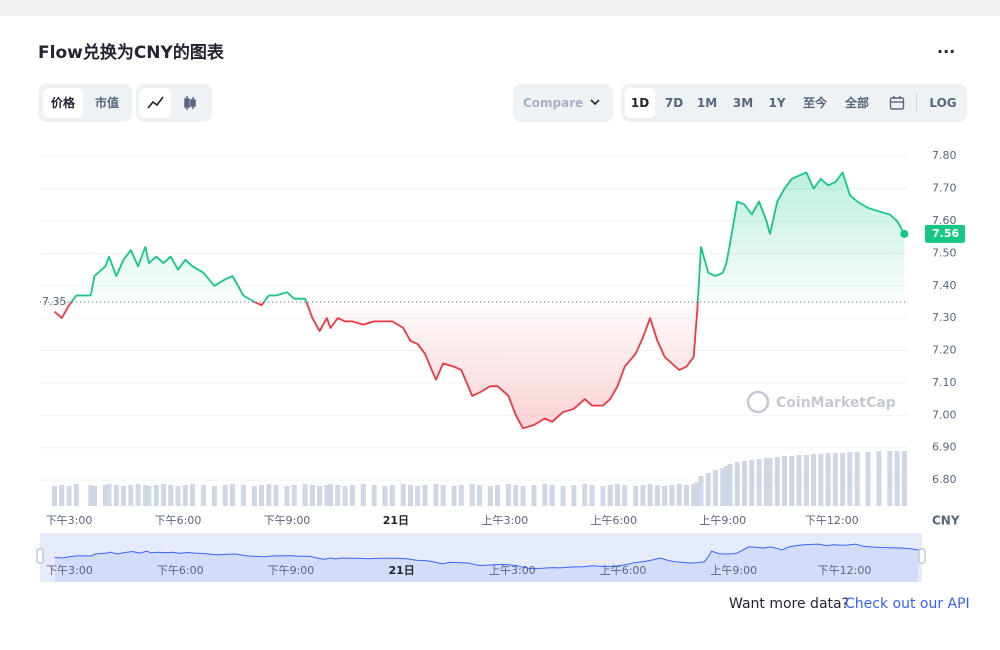 The height and width of the screenshot is (650, 1000). I want to click on x-tick-label: 下午12:00, so click(832, 520).